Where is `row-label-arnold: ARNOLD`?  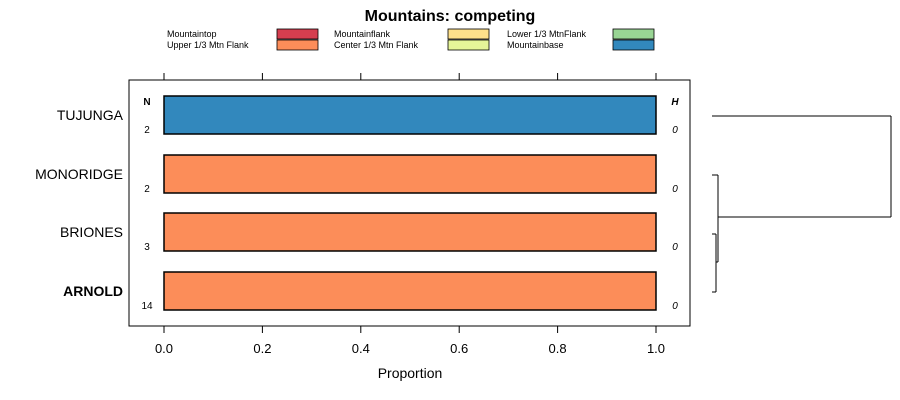
row-label-arnold: ARNOLD is located at coordinates (93, 291).